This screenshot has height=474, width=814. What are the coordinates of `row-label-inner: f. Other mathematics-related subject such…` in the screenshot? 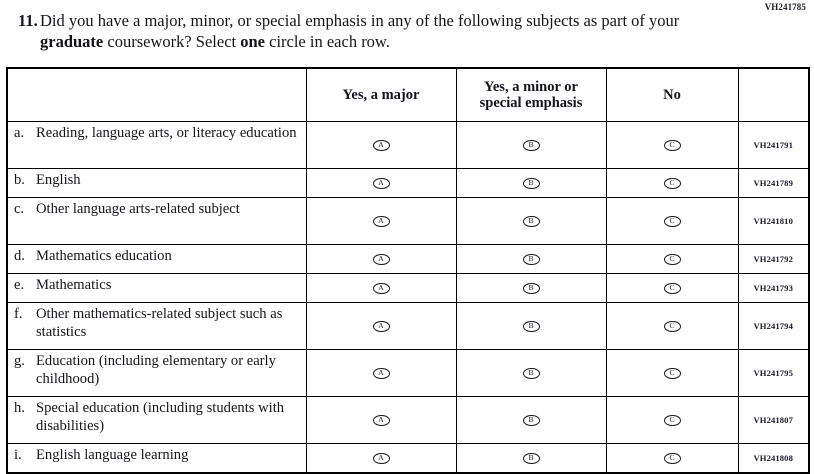 It's located at (158, 323).